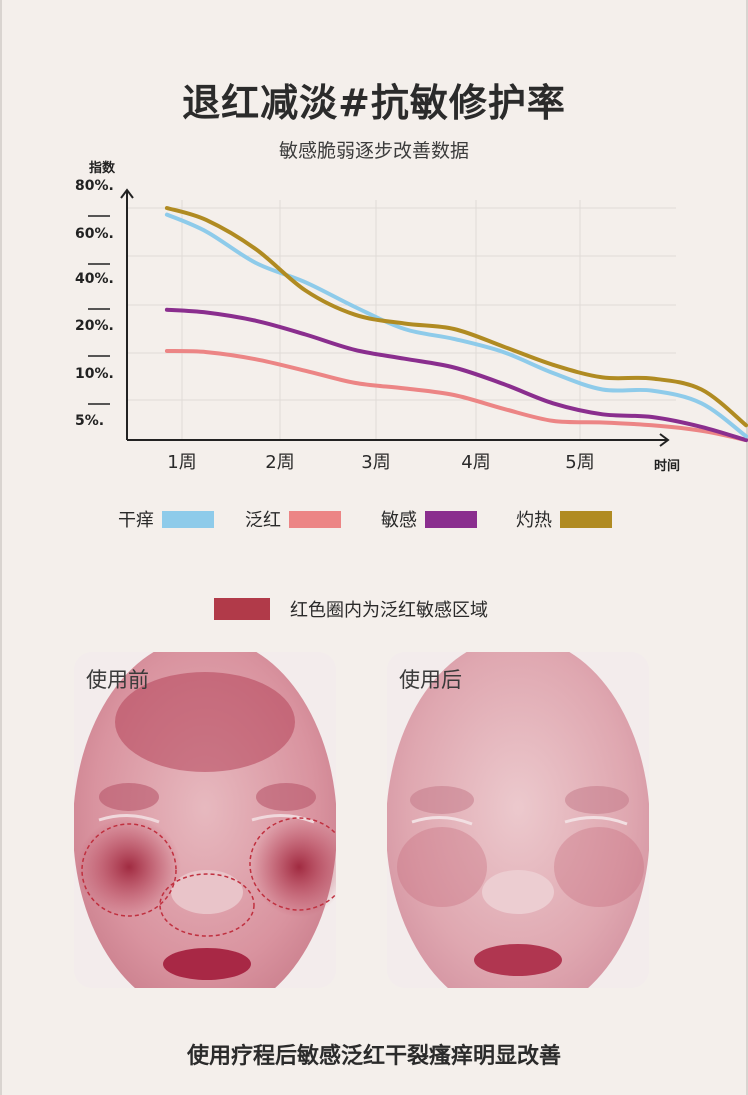  What do you see at coordinates (89, 421) in the screenshot?
I see `y-tick-label: 5%.` at bounding box center [89, 421].